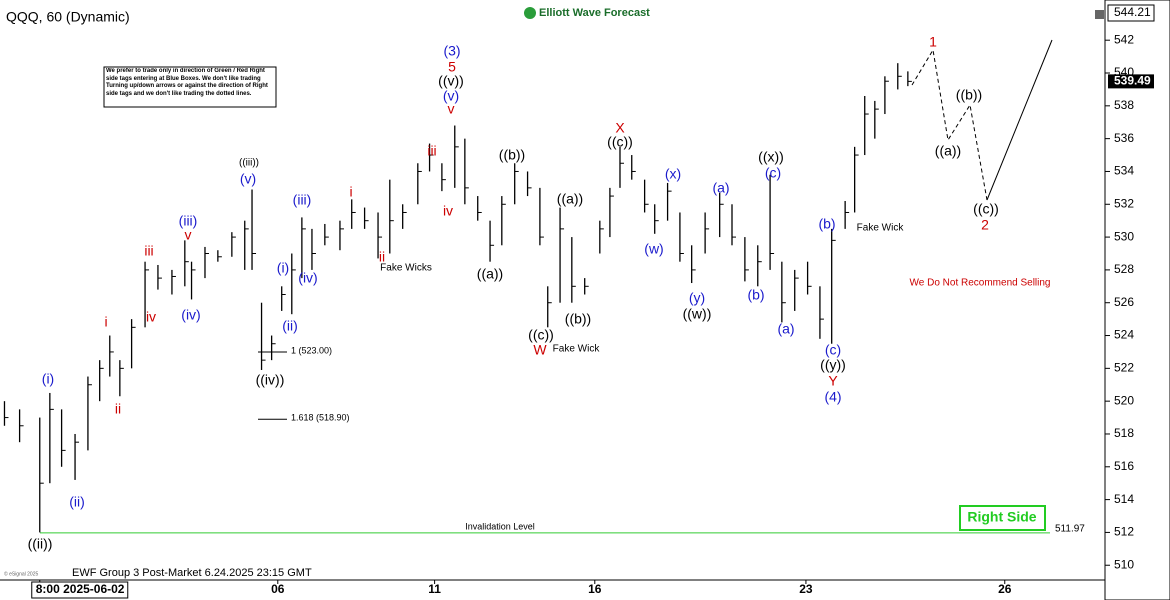 This screenshot has height=600, width=1170. What do you see at coordinates (311, 350) in the screenshot?
I see `fib-label: 1 (523.00)` at bounding box center [311, 350].